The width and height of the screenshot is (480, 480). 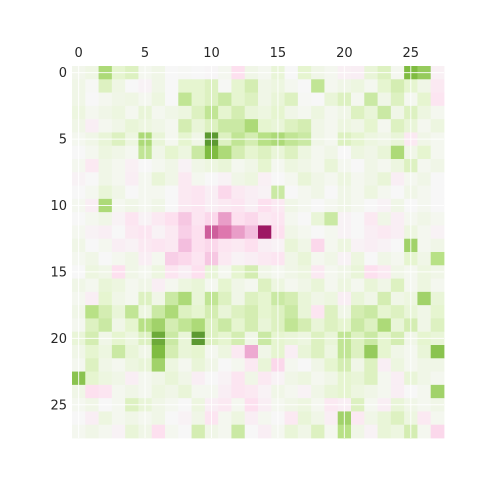 What do you see at coordinates (58, 206) in the screenshot?
I see `y-tick-label: 10` at bounding box center [58, 206].